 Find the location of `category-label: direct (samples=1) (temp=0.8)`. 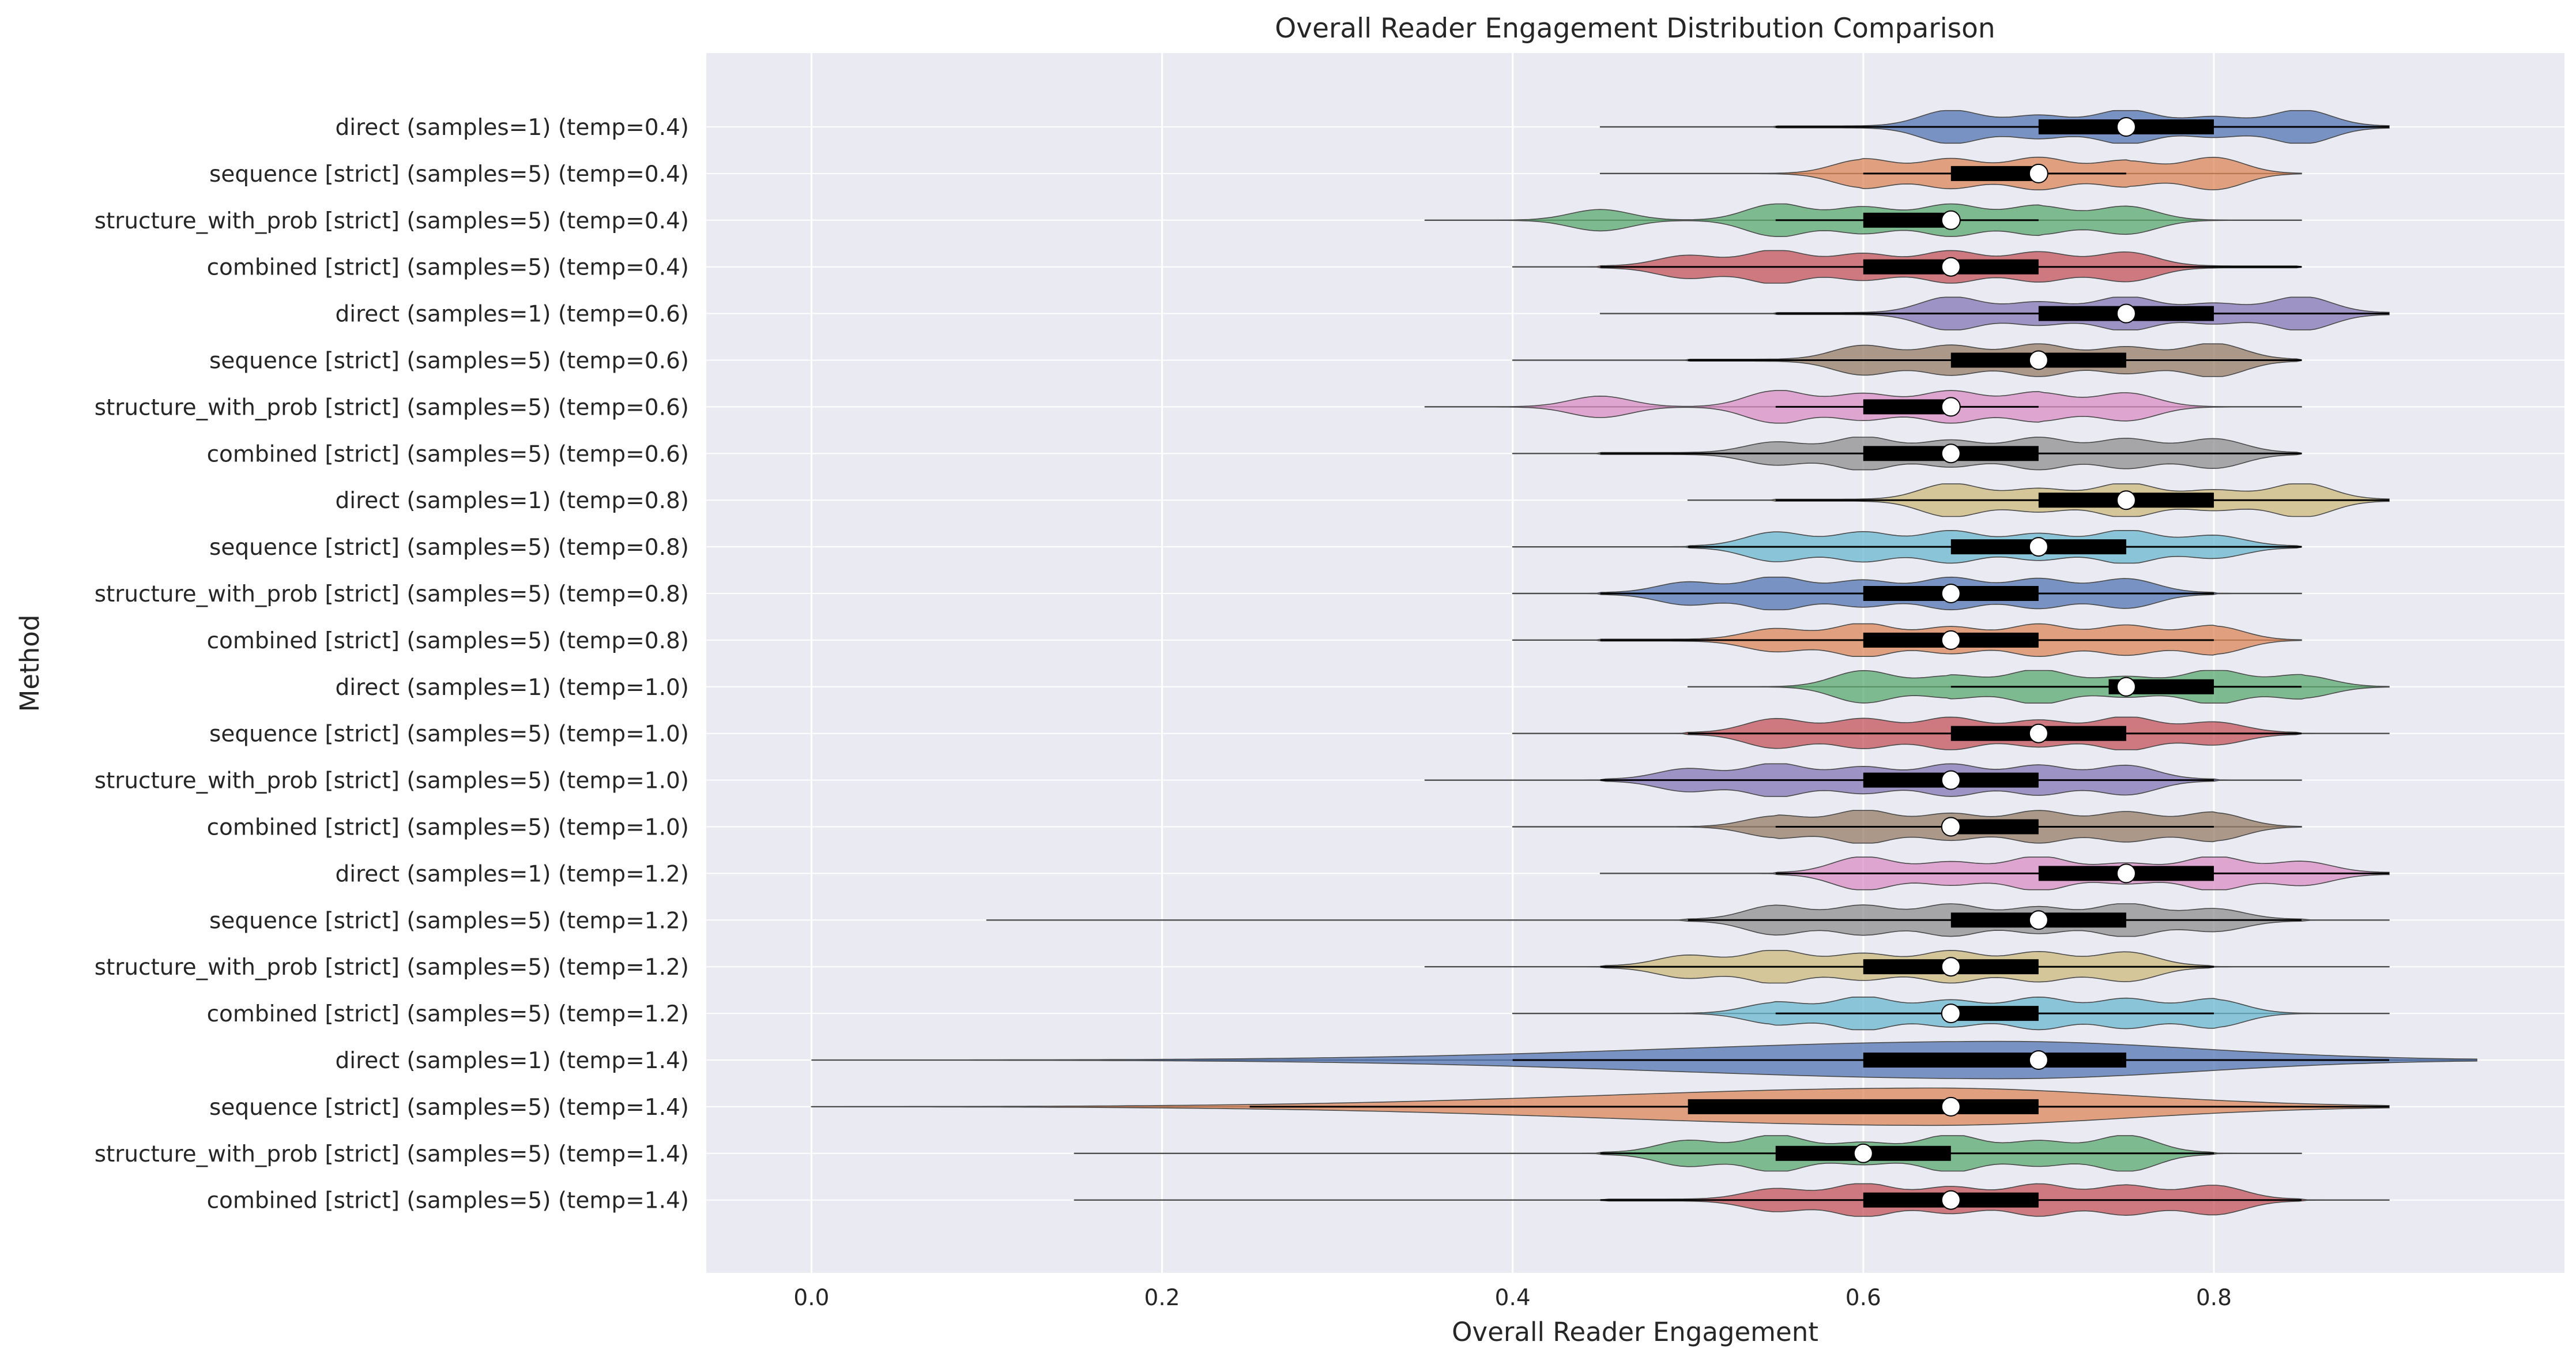

category-label: direct (samples=1) (temp=0.8) is located at coordinates (513, 501).